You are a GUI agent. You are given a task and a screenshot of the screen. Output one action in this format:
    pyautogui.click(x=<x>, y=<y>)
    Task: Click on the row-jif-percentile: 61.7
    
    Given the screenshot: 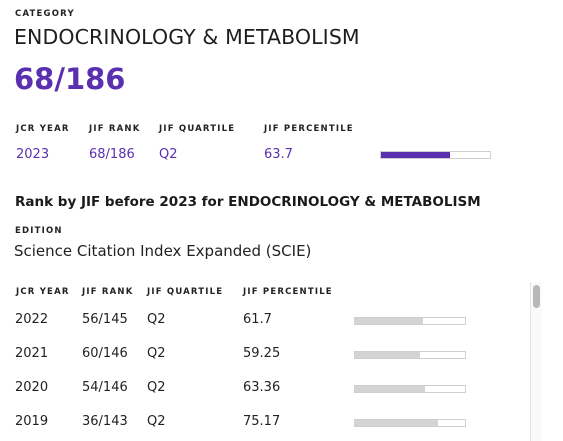 What is the action you would take?
    pyautogui.click(x=257, y=319)
    